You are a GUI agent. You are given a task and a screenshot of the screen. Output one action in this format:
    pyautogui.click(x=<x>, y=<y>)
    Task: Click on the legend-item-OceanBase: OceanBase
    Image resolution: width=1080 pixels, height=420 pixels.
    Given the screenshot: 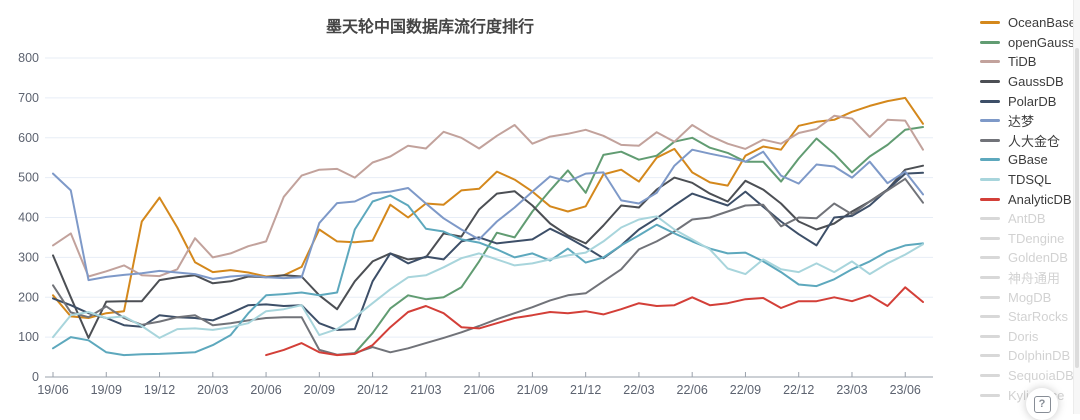 What is the action you would take?
    pyautogui.click(x=1030, y=23)
    